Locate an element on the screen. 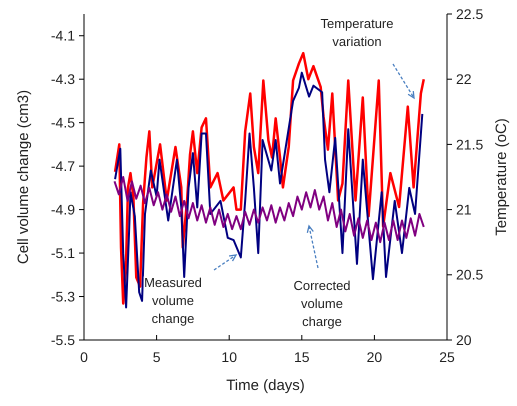 This screenshot has height=406, width=517. x-tick-label: 20 is located at coordinates (374, 357).